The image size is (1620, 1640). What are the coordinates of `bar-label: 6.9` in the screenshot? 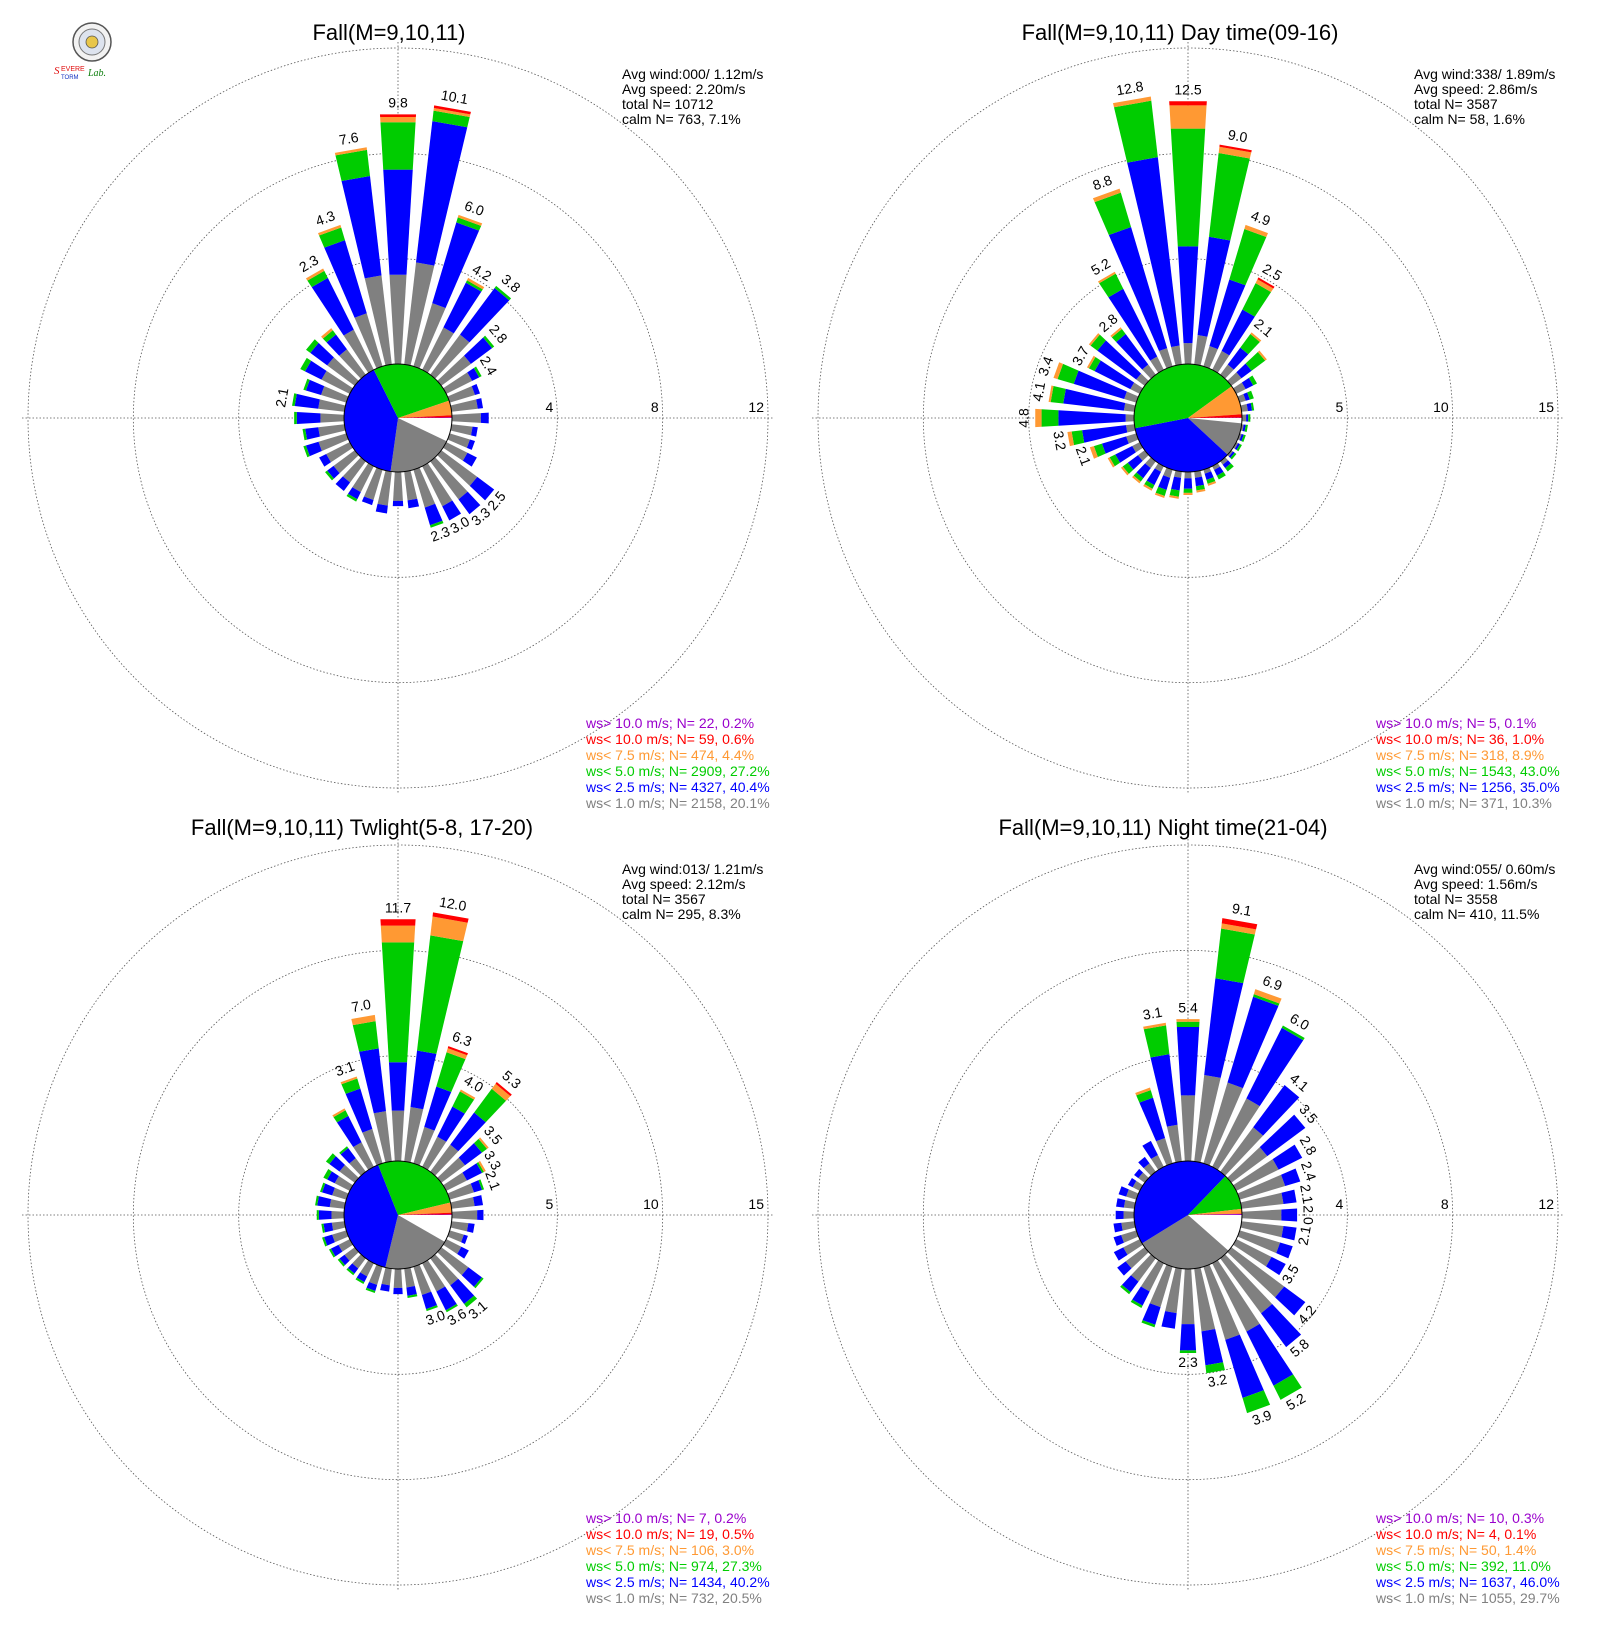 It's located at (1273, 983).